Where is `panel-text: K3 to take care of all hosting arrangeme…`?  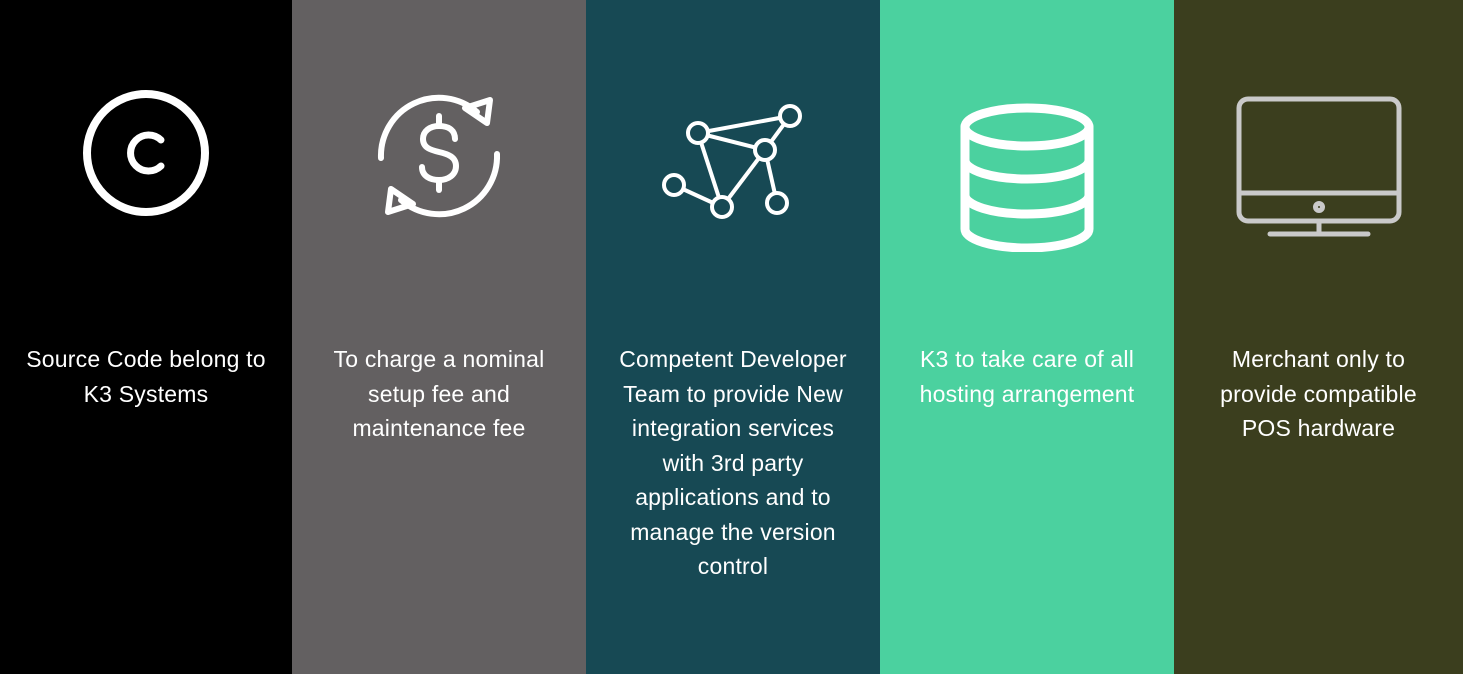 panel-text: K3 to take care of all hosting arrangeme… is located at coordinates (1027, 376).